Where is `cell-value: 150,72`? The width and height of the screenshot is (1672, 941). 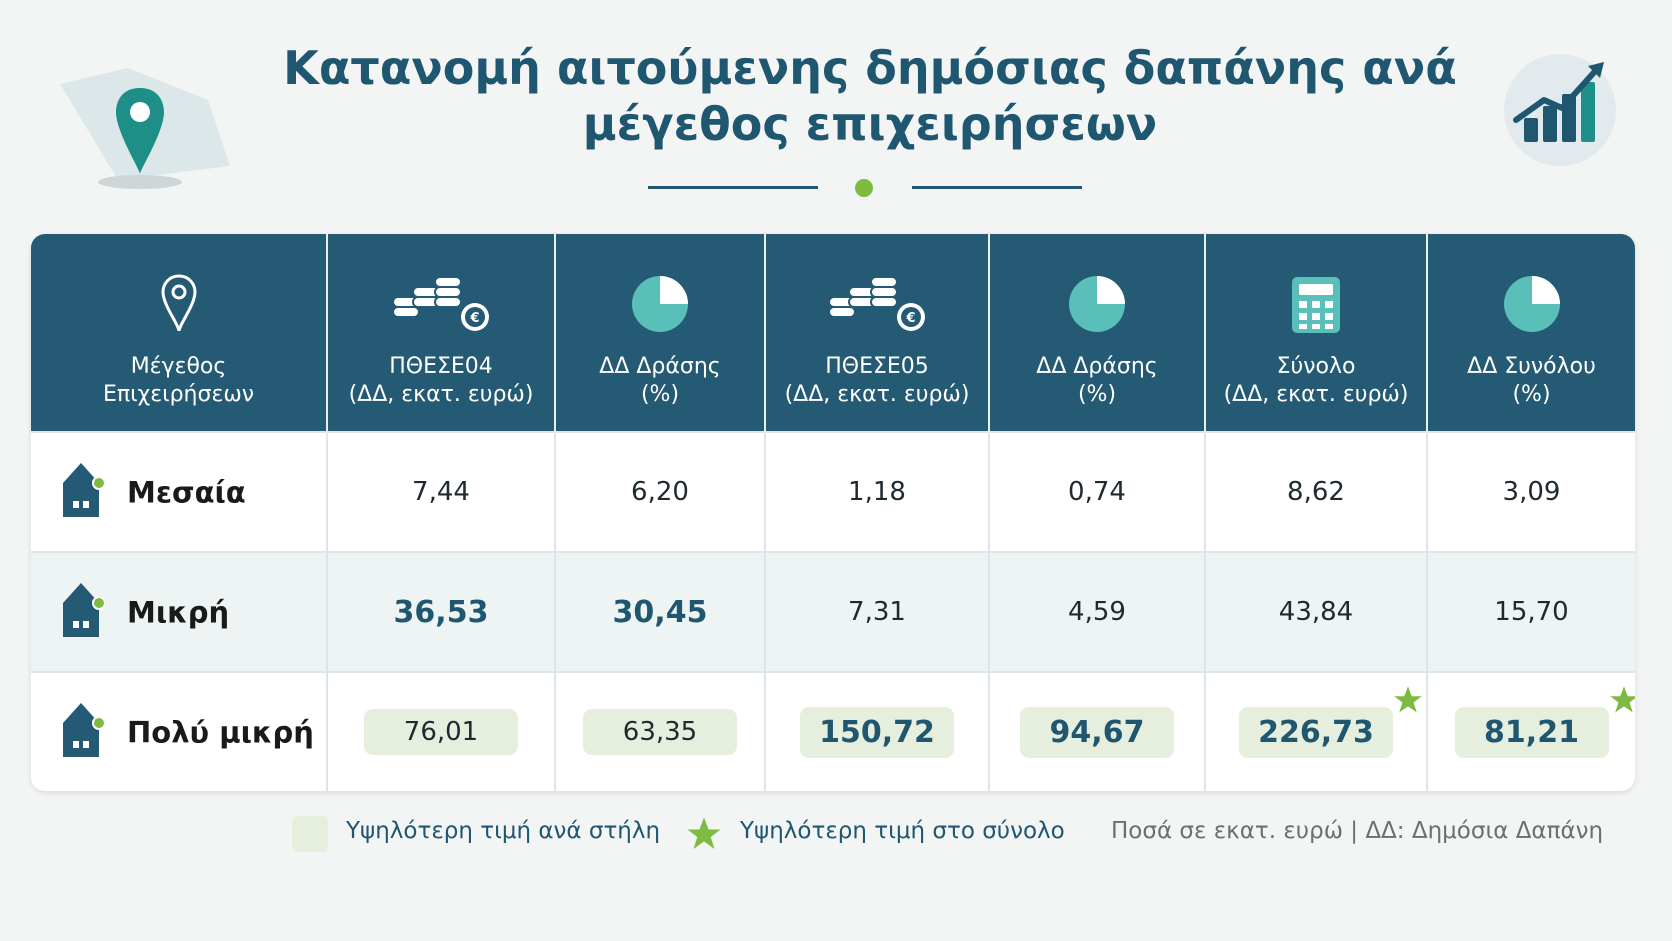 cell-value: 150,72 is located at coordinates (877, 732).